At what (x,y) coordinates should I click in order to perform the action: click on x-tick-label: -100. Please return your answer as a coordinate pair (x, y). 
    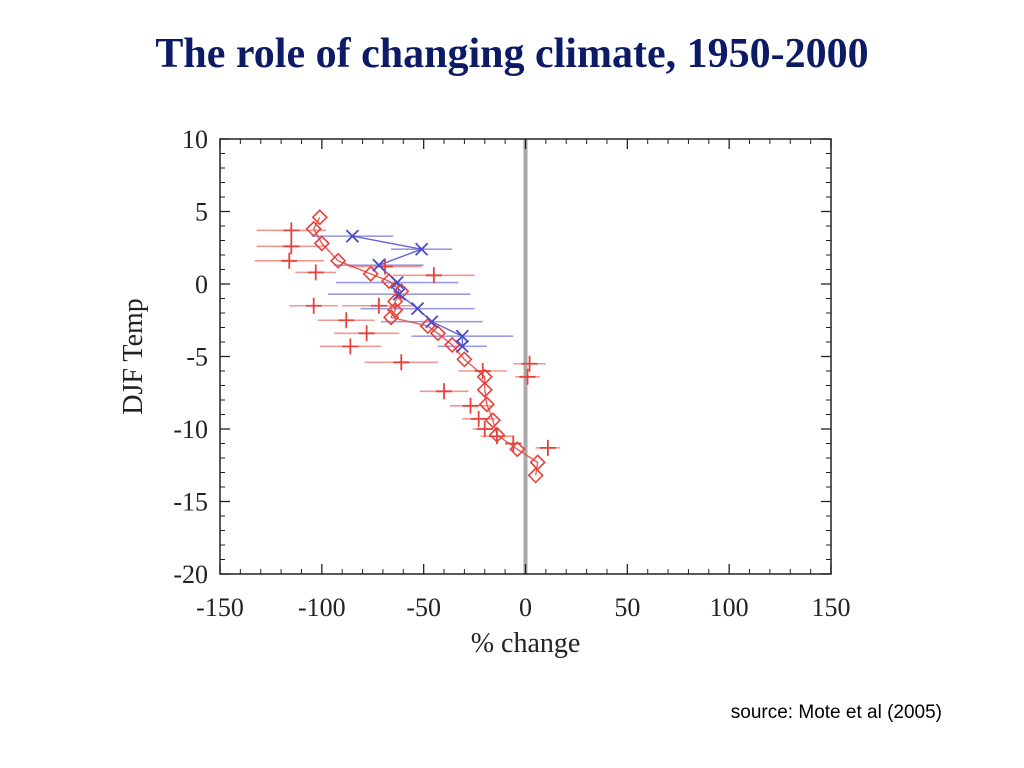
    Looking at the image, I should click on (322, 607).